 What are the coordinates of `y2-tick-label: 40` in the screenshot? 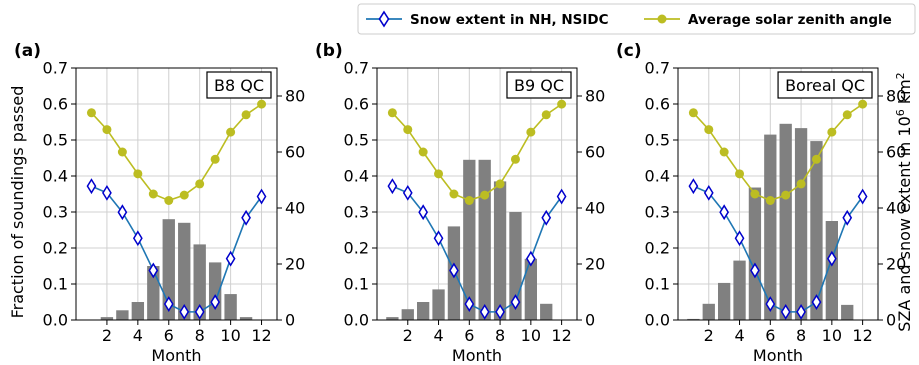 It's located at (896, 208).